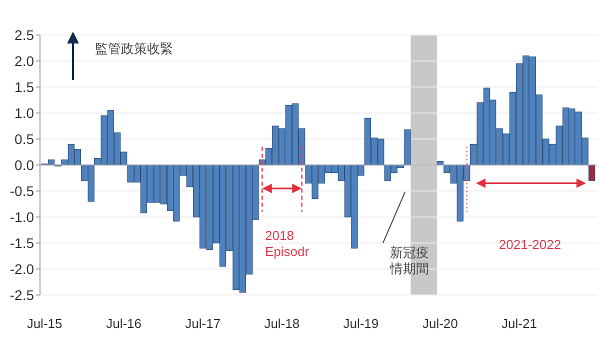 This screenshot has height=345, width=600. Describe the element at coordinates (44, 323) in the screenshot. I see `x-tick-label: Jul-15` at that location.